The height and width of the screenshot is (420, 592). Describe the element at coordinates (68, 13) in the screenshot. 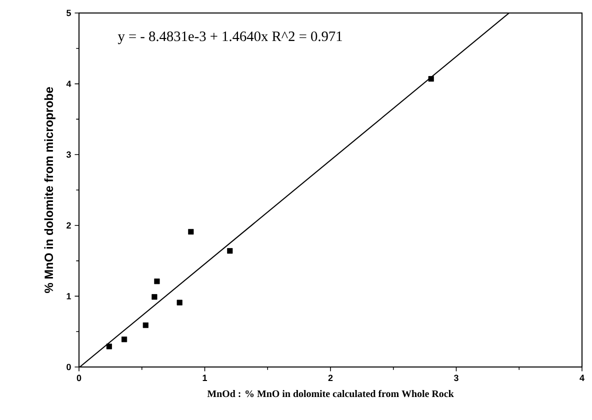

I see `y-tick-label: 5` at that location.